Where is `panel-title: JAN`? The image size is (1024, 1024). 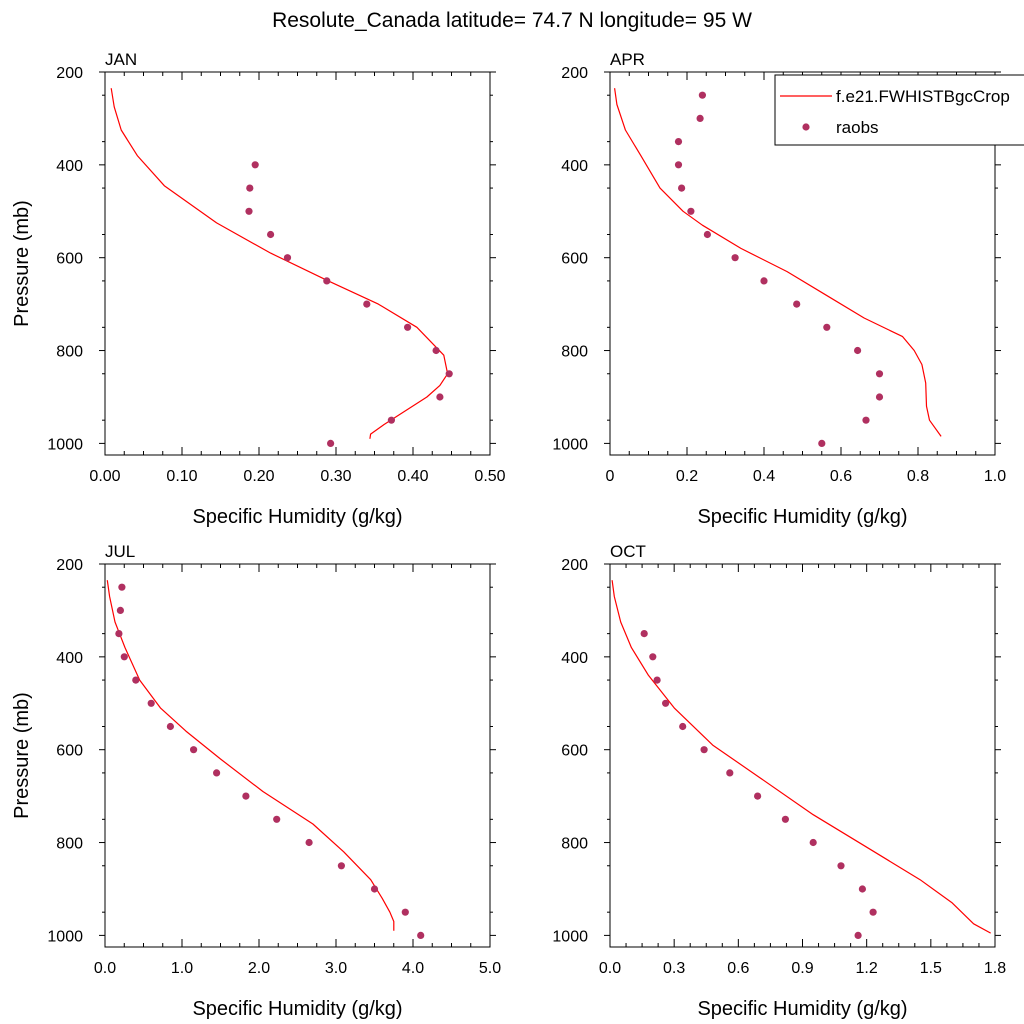 panel-title: JAN is located at coordinates (121, 59).